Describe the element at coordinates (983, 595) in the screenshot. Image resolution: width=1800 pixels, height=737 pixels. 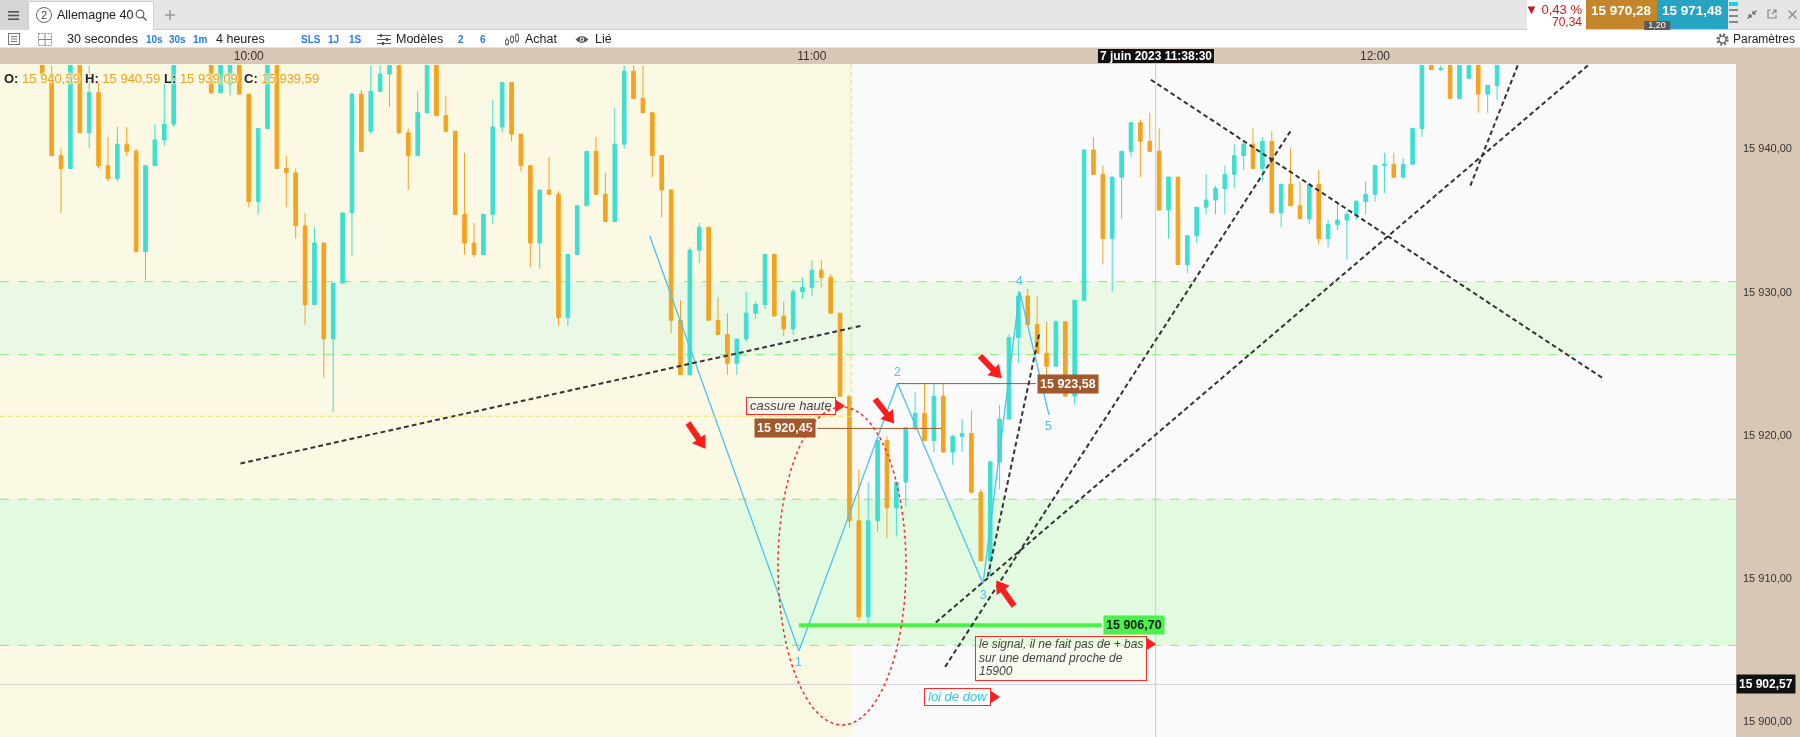
I see `annotation: 3` at that location.